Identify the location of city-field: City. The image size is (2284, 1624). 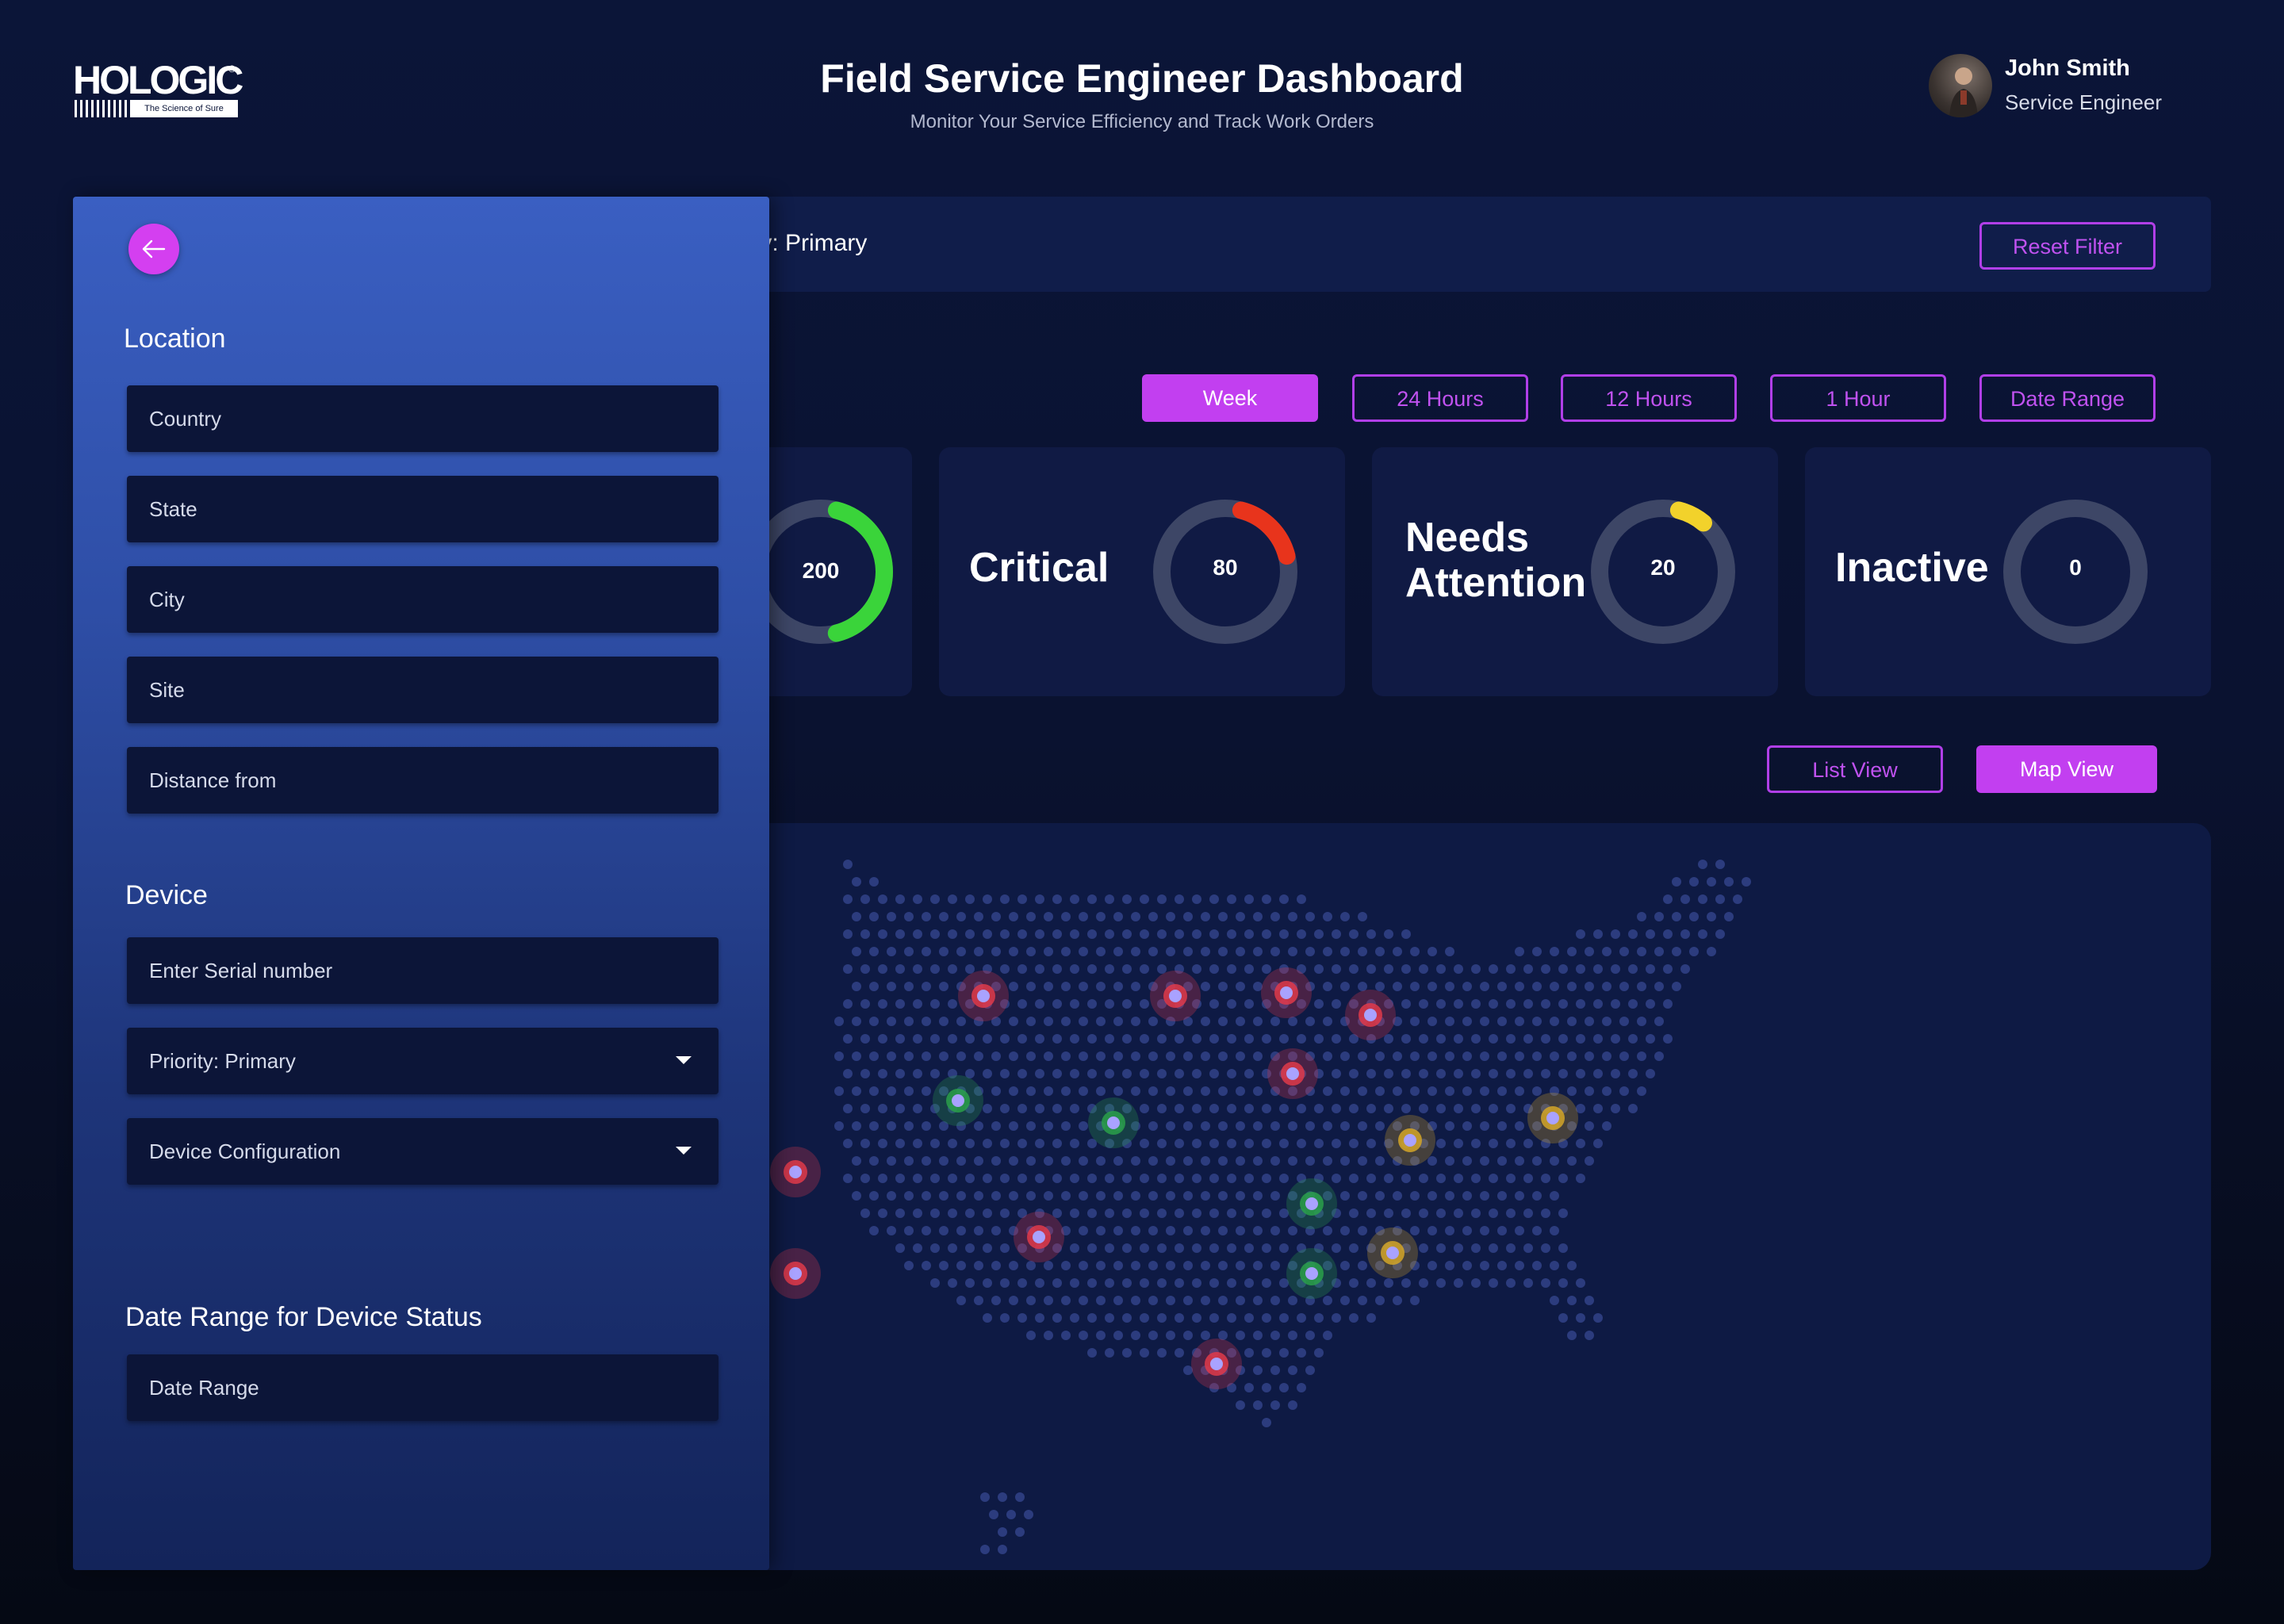
(423, 599).